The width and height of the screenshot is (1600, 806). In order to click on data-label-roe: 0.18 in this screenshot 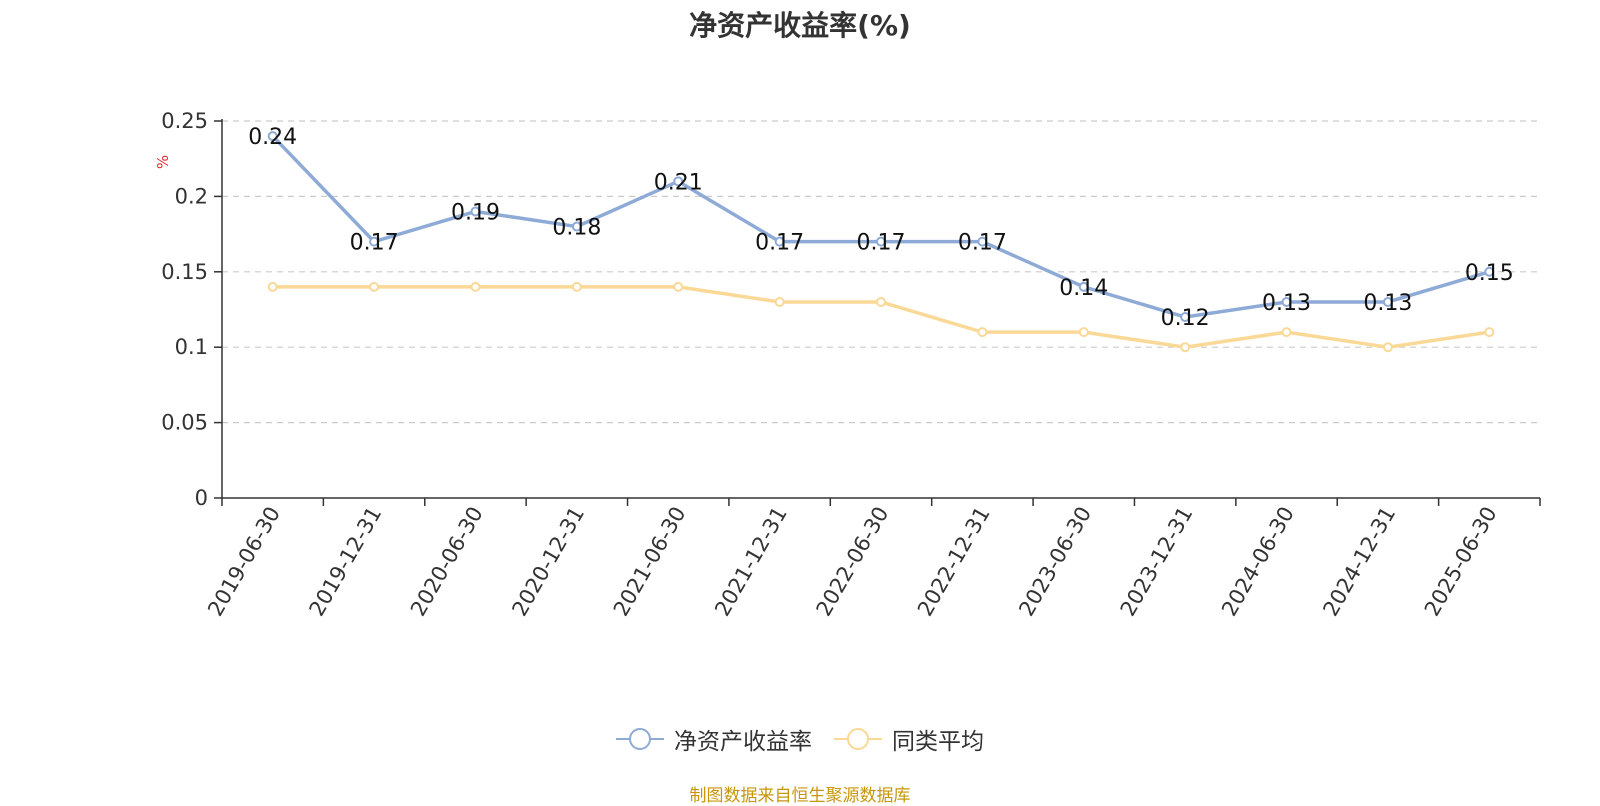, I will do `click(576, 228)`.